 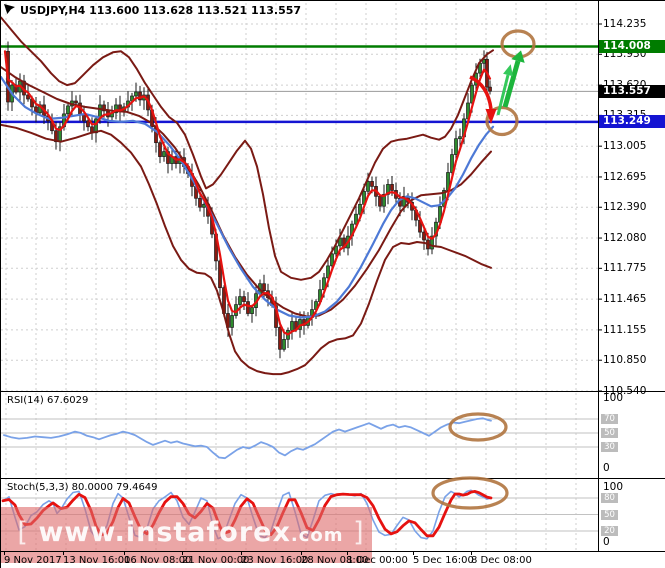 I want to click on time-axis-label: 16 Nov 08:00, so click(x=158, y=560).